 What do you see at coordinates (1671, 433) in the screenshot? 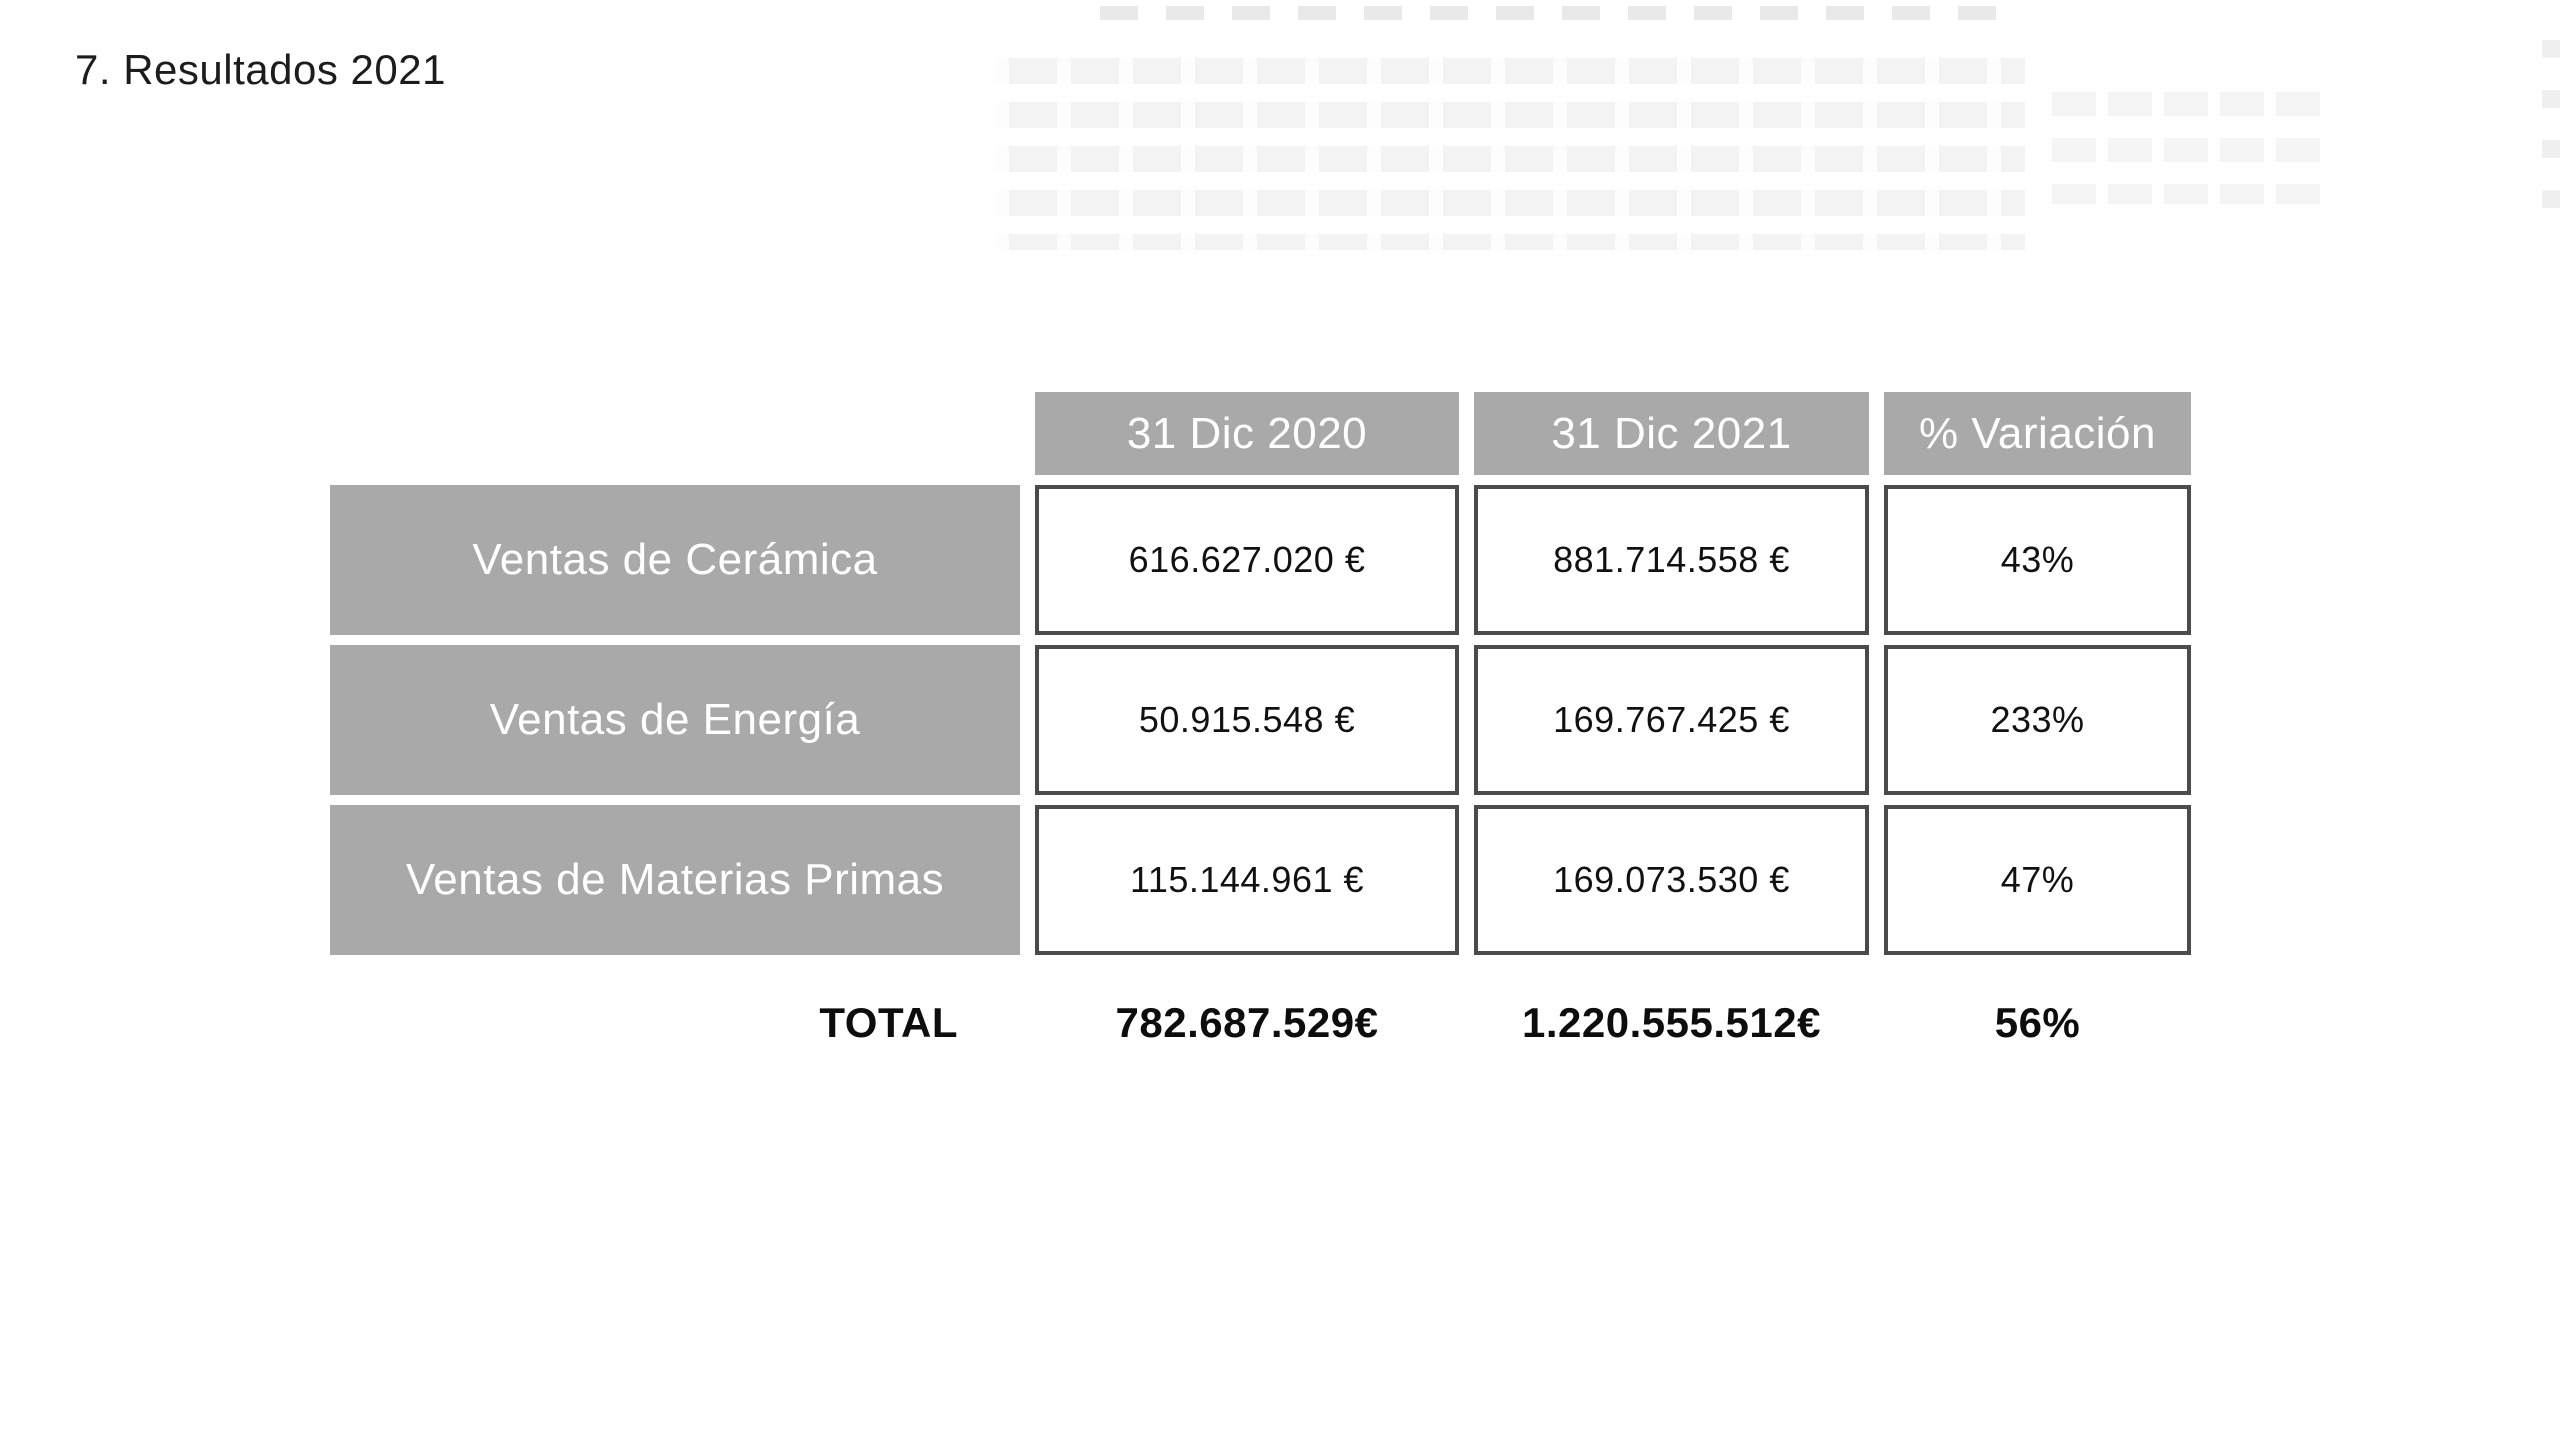
I see `column-header-31-dic-2021: 31 Dic 2021` at bounding box center [1671, 433].